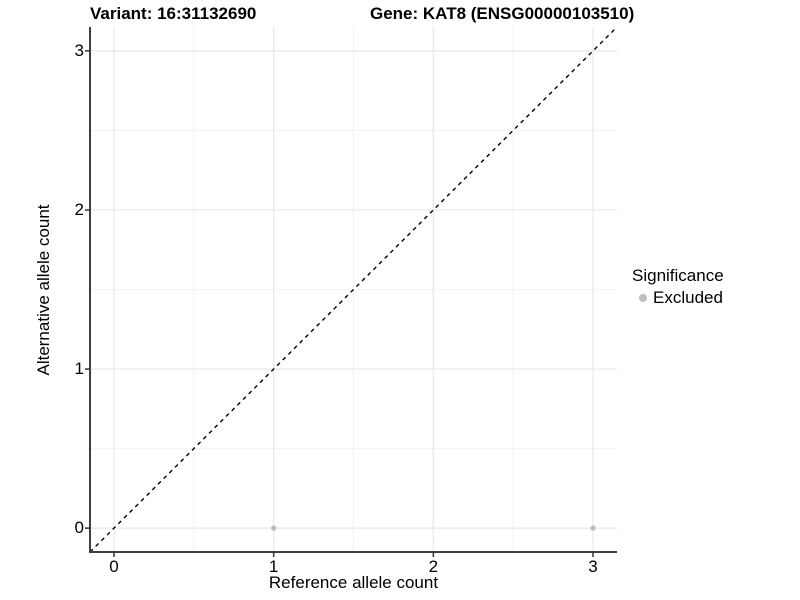 Image resolution: width=800 pixels, height=600 pixels. I want to click on gene-title: Gene: KAT8 (ENSG00000103510), so click(502, 13).